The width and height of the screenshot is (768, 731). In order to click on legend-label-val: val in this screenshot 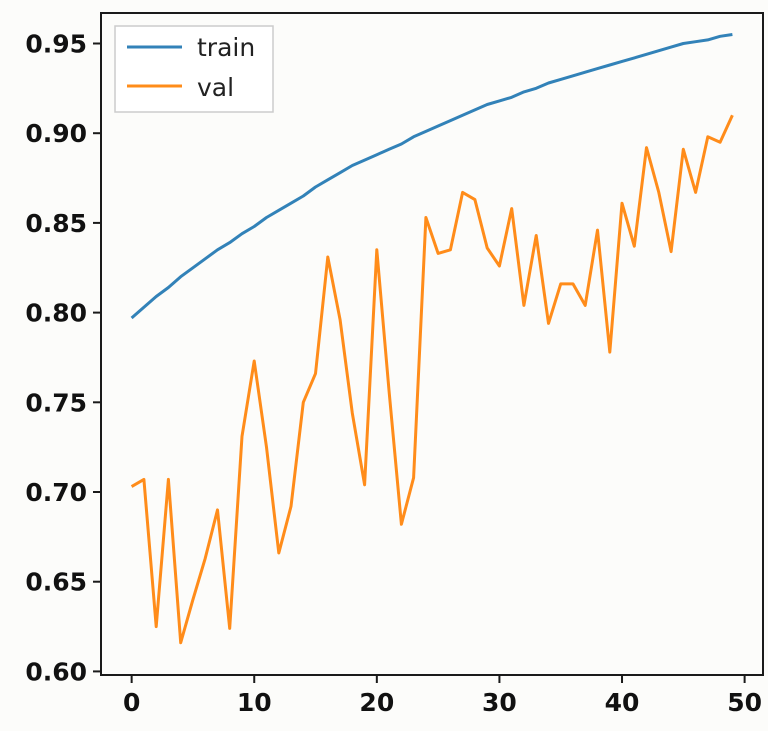, I will do `click(215, 87)`.